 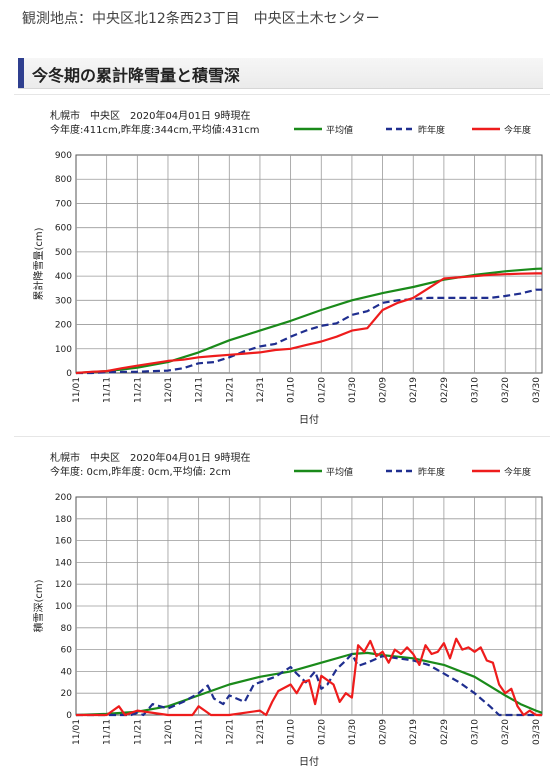 I want to click on y-tick-label: 40, so click(x=67, y=672).